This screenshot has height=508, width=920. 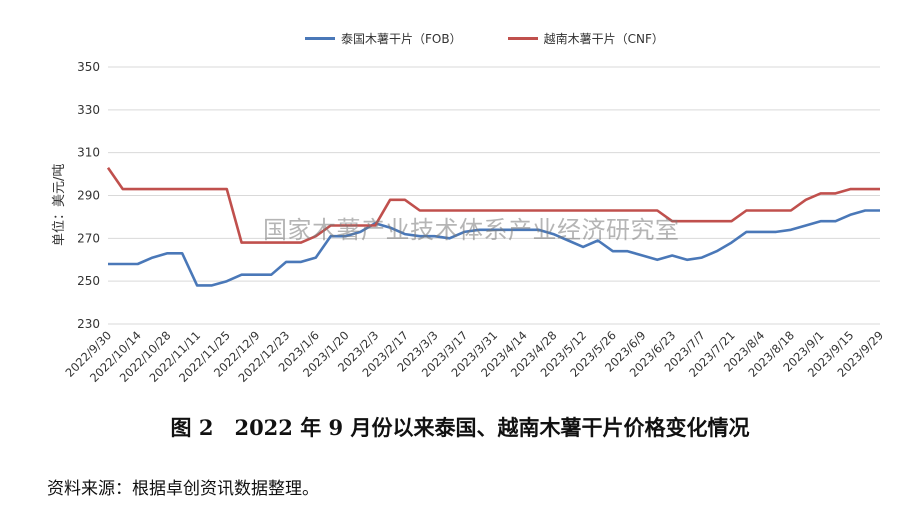 What do you see at coordinates (88, 238) in the screenshot?
I see `y-tick-label: 270` at bounding box center [88, 238].